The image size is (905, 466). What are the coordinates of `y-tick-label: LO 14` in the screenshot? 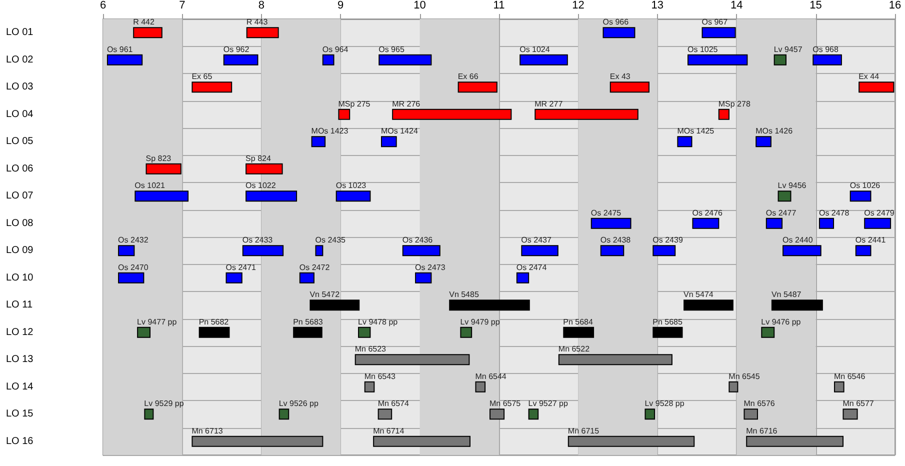 It's located at (20, 386).